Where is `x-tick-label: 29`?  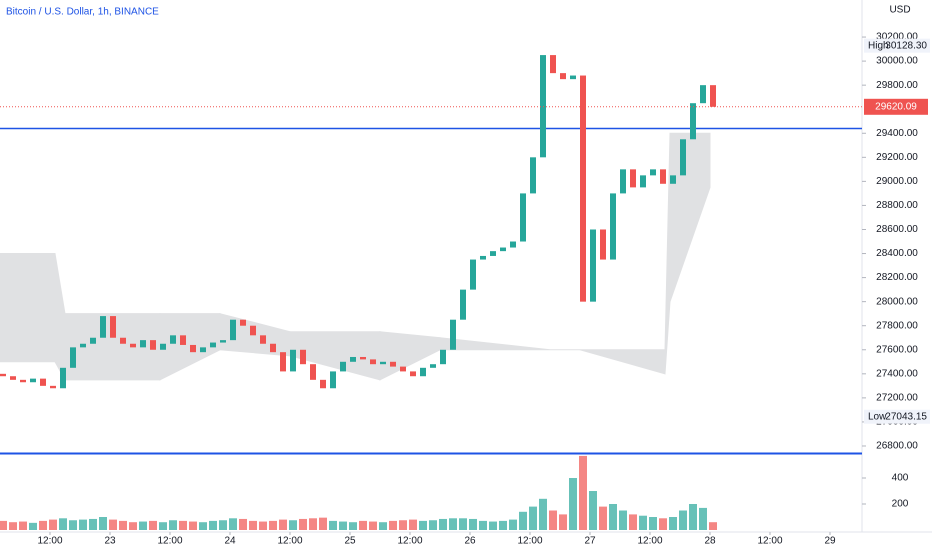
x-tick-label: 29 is located at coordinates (830, 541).